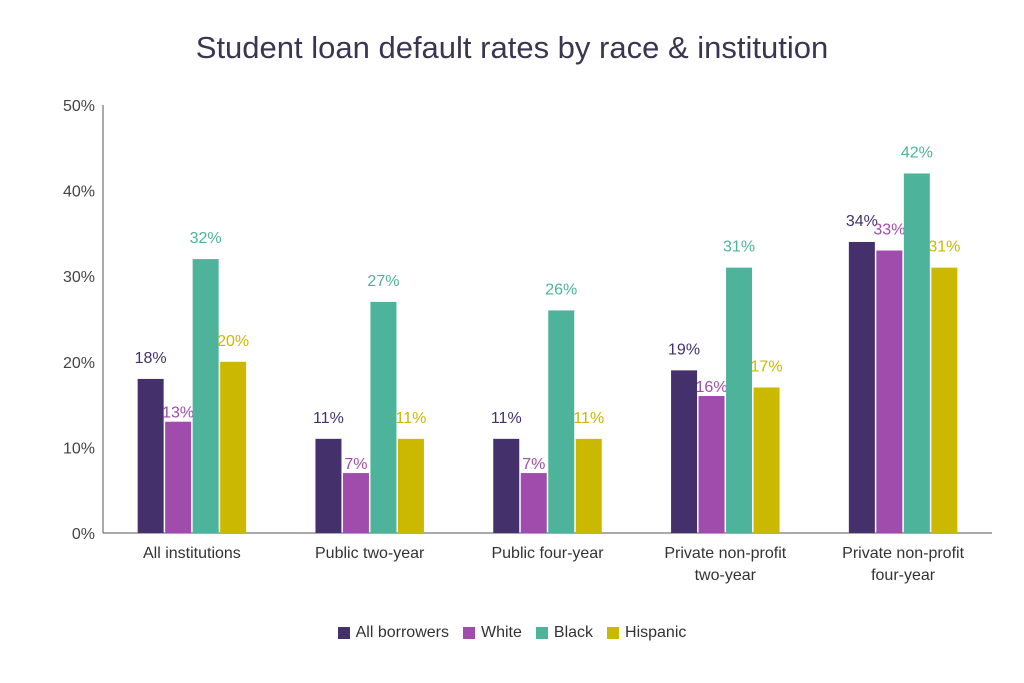 This screenshot has height=683, width=1024. What do you see at coordinates (79, 448) in the screenshot?
I see `y-tick-label: 10%` at bounding box center [79, 448].